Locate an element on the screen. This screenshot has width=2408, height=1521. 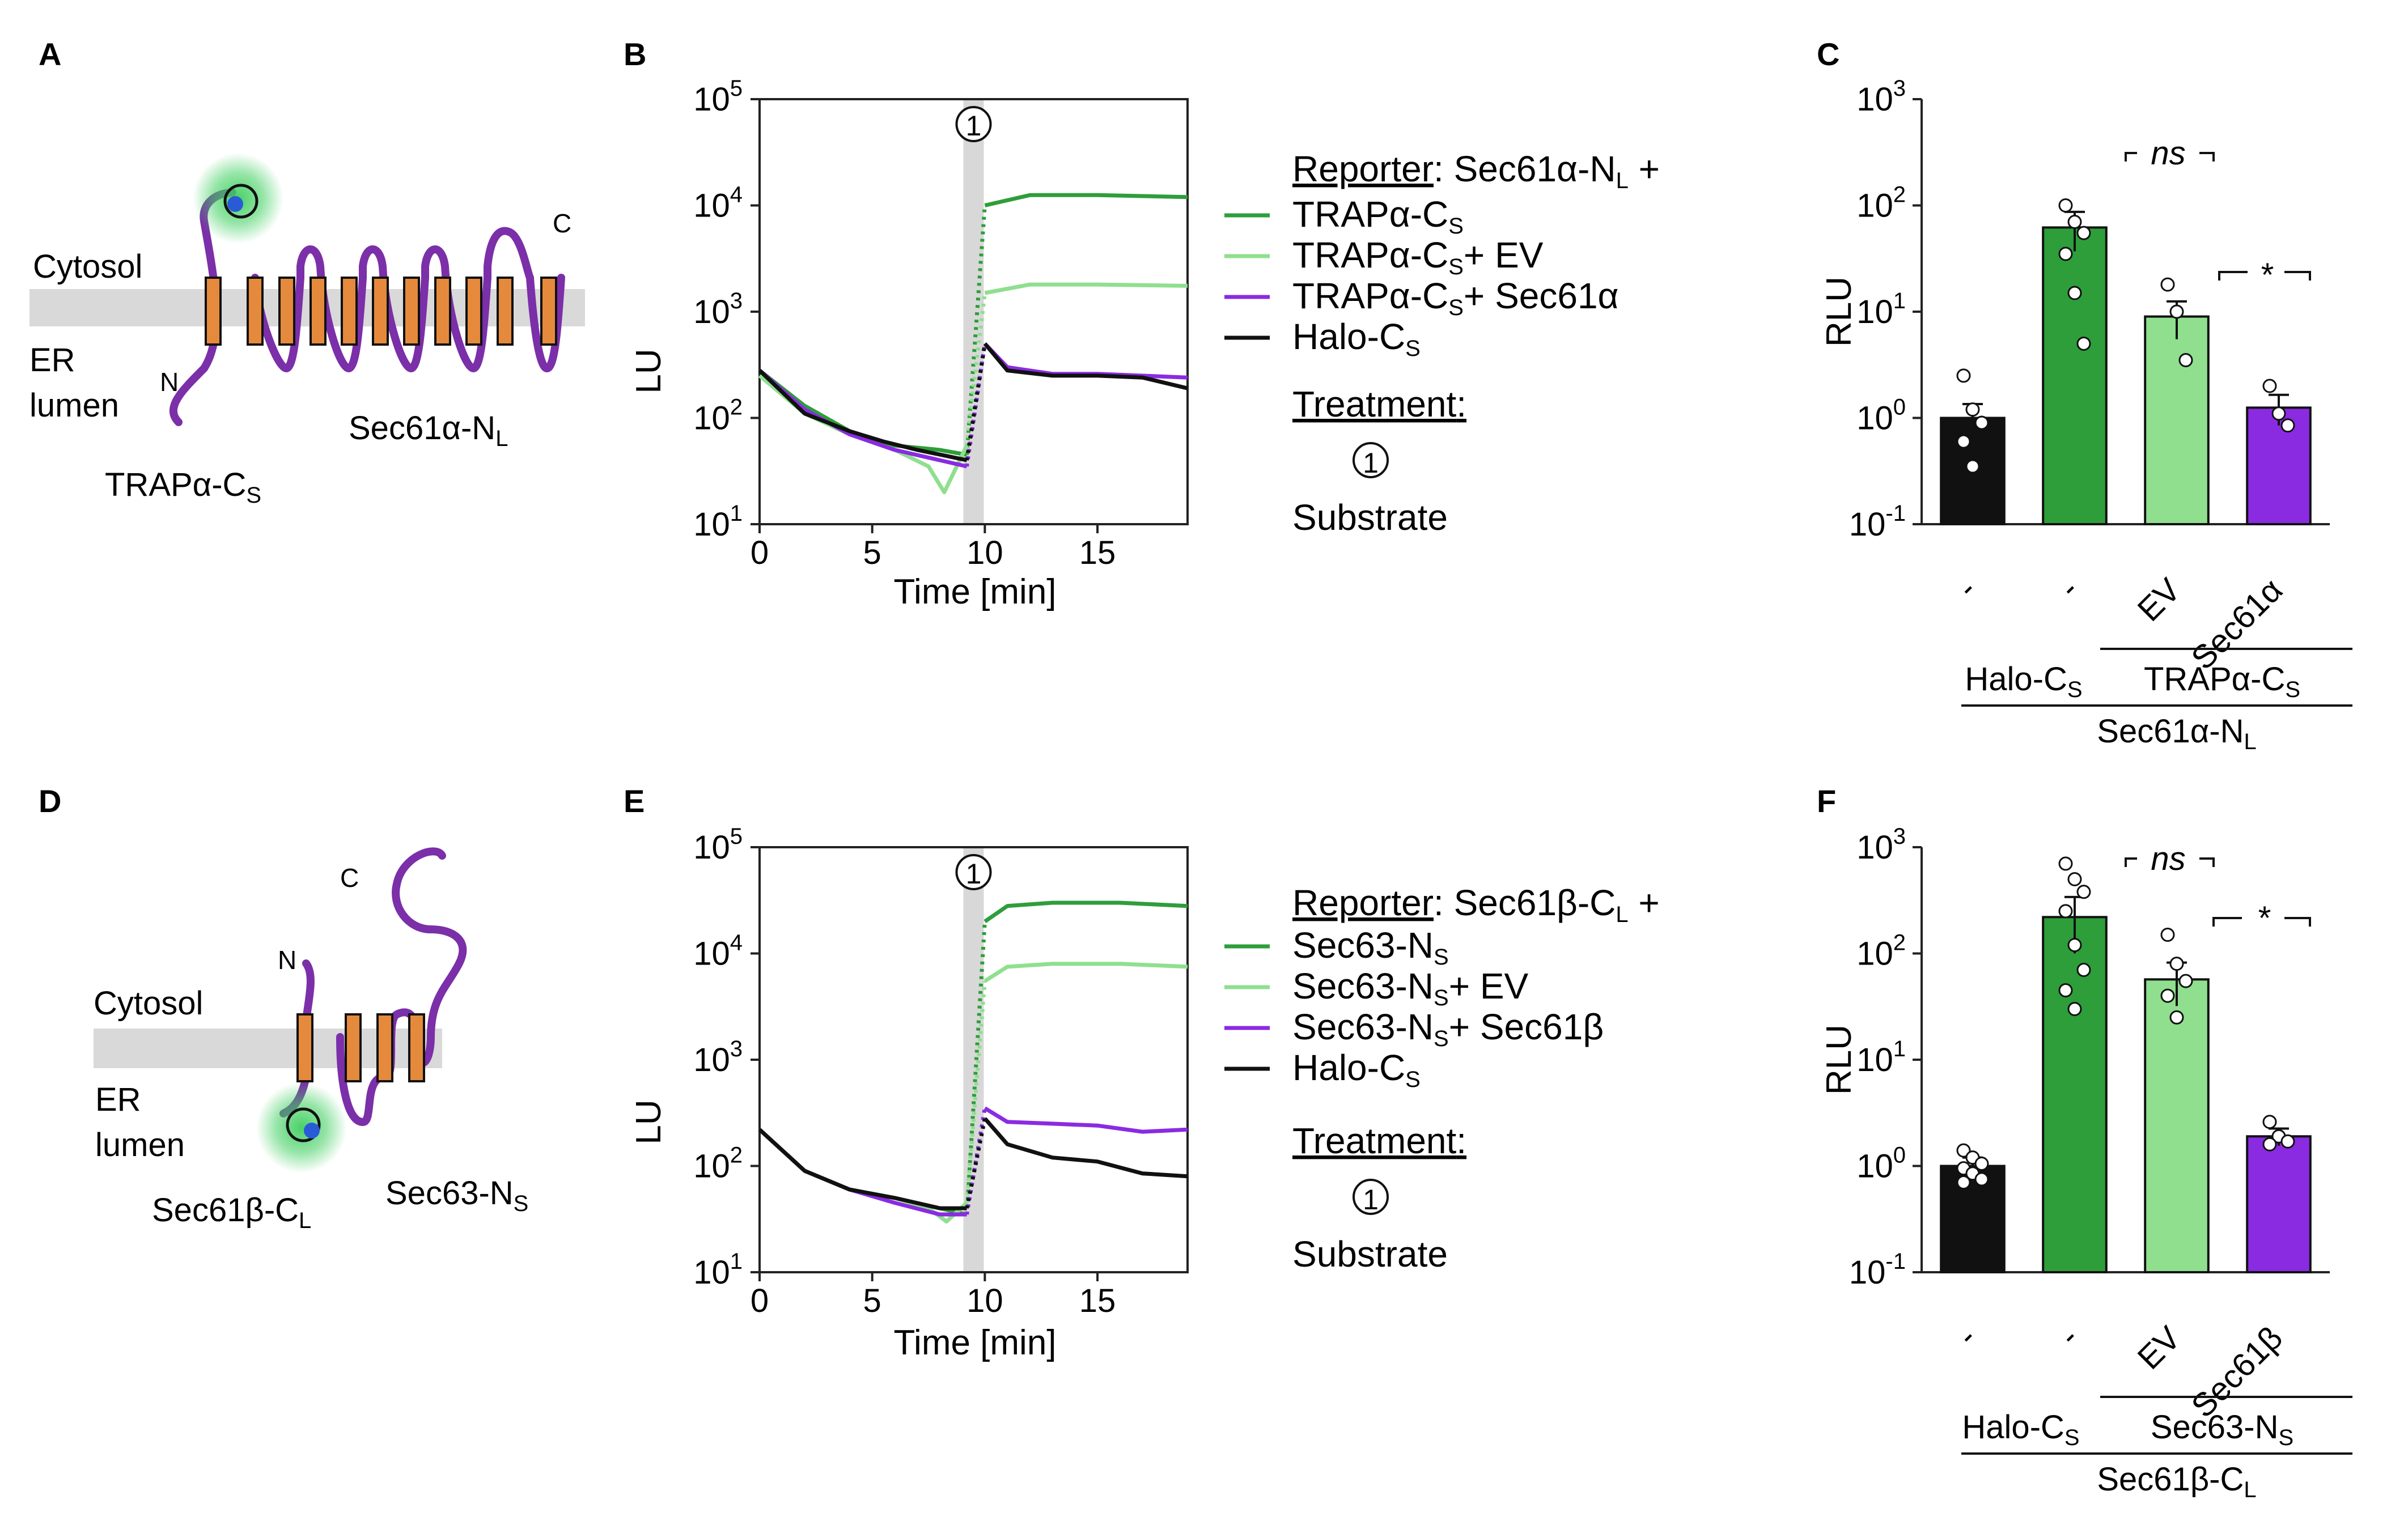
substrate-marker is located at coordinates (973, 124).